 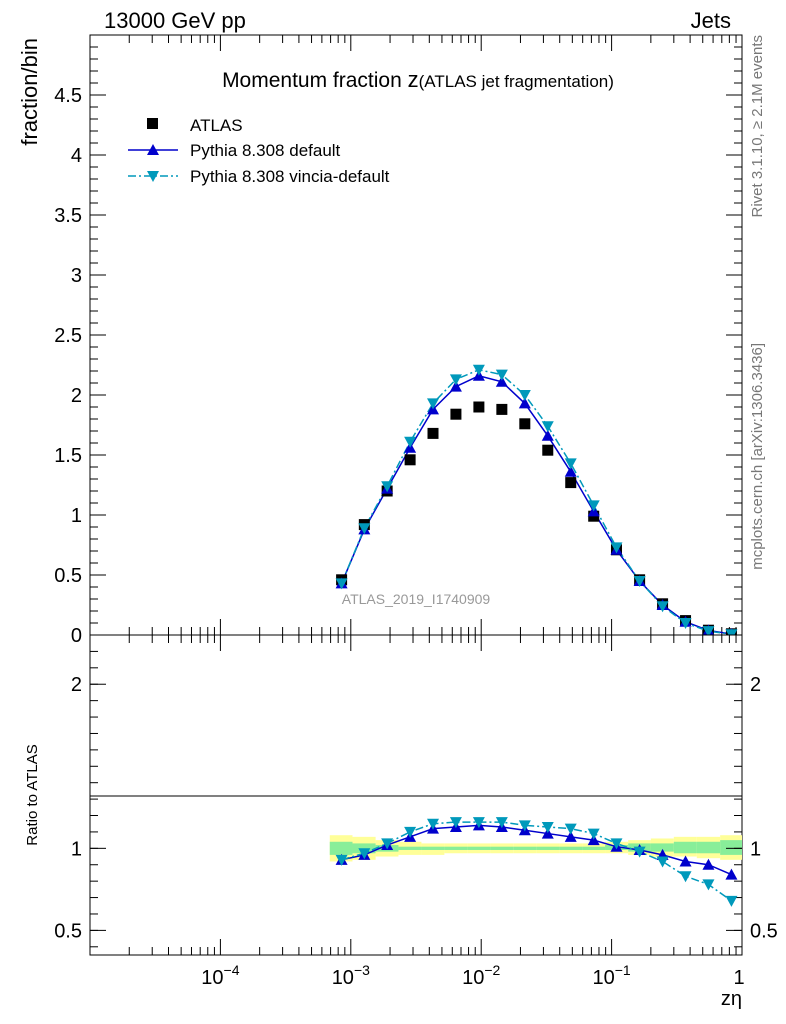 What do you see at coordinates (416, 599) in the screenshot?
I see `watermark-label: ATLAS_2019_I1740909` at bounding box center [416, 599].